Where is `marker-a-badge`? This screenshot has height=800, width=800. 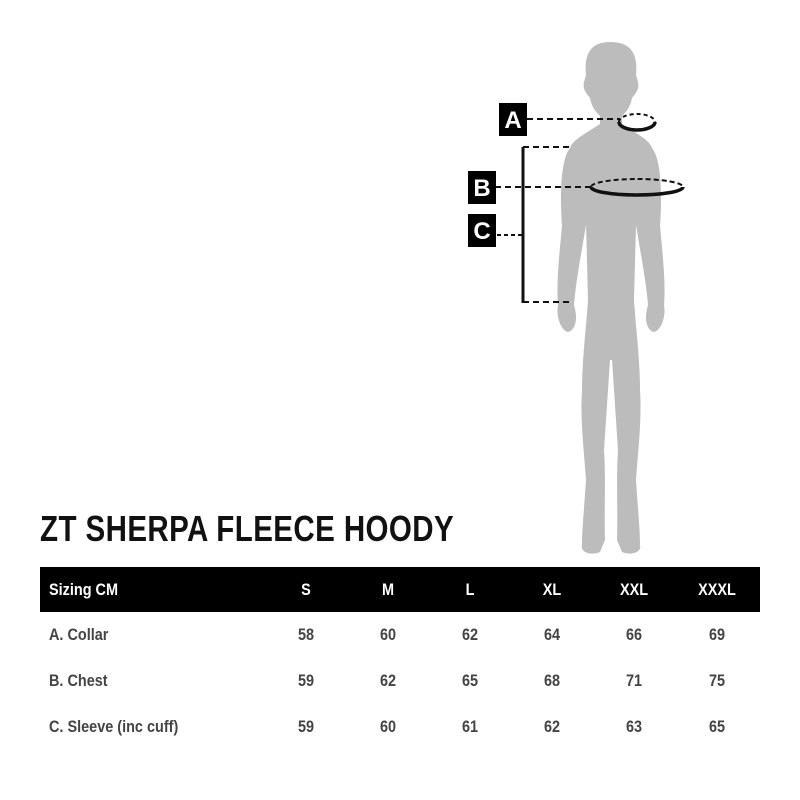 marker-a-badge is located at coordinates (513, 119).